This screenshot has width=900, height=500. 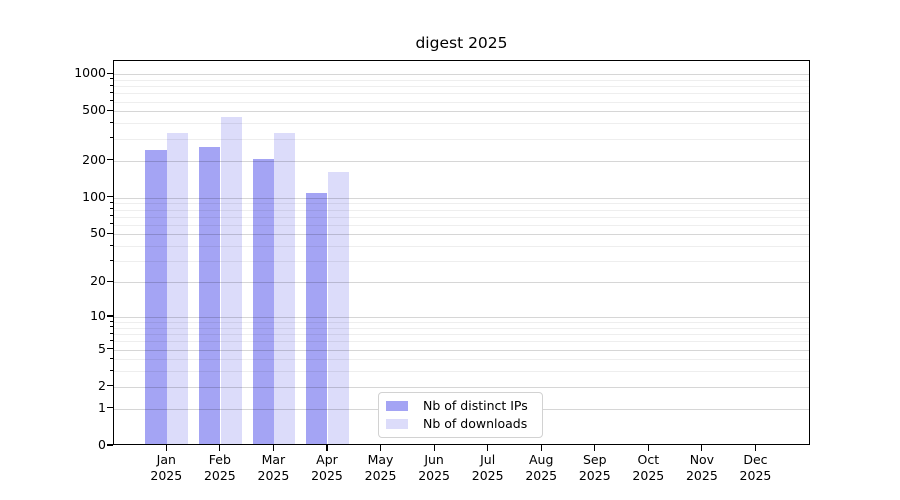 What do you see at coordinates (156, 297) in the screenshot?
I see `bar-nb-of-distinct-ips-jan` at bounding box center [156, 297].